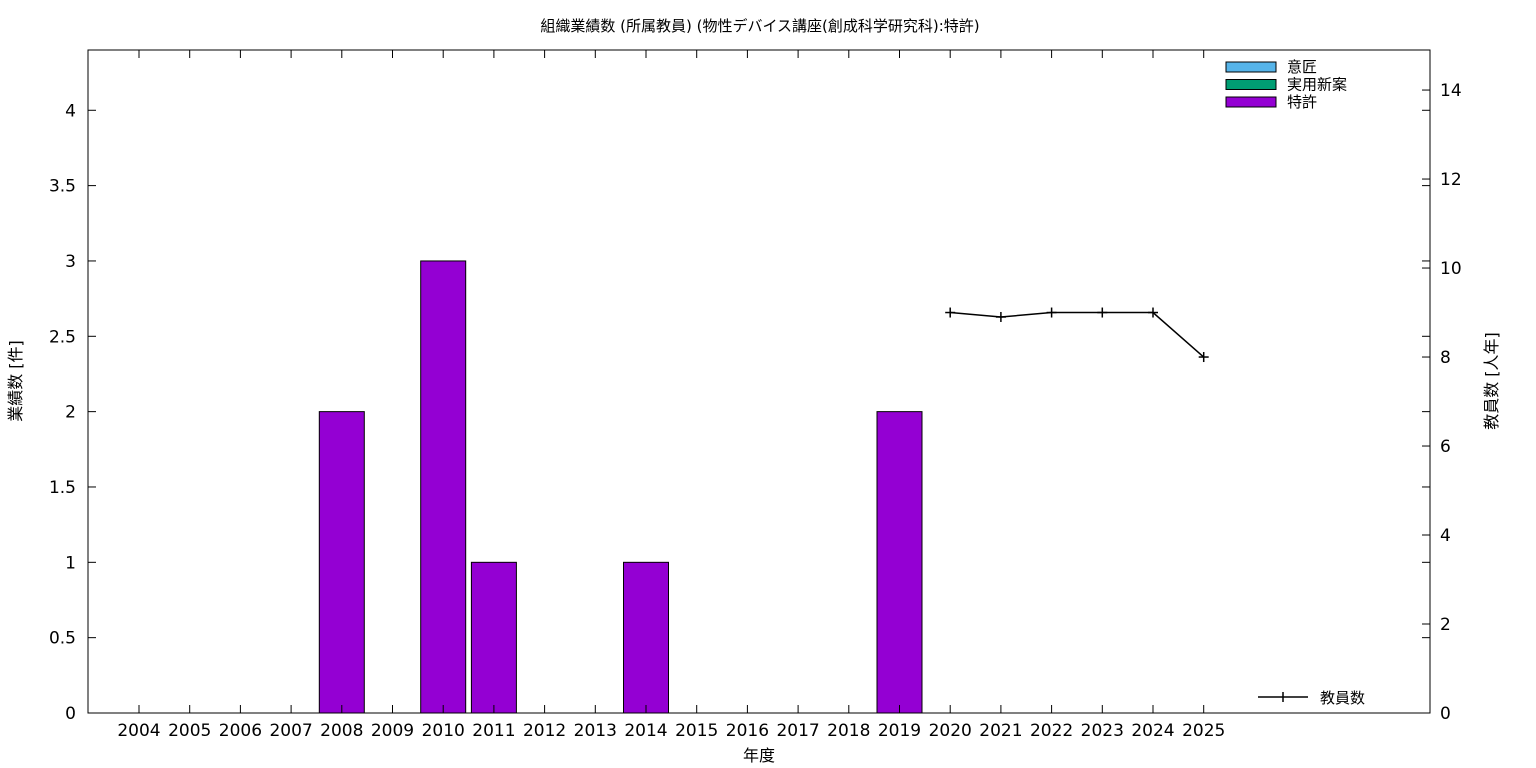 The width and height of the screenshot is (1536, 768). I want to click on x-tick-label: 2012, so click(544, 731).